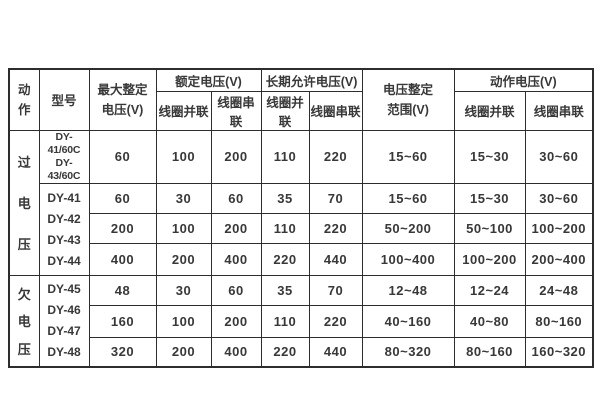 Image resolution: width=600 pixels, height=400 pixels. Describe the element at coordinates (408, 321) in the screenshot. I see `data-cell: 40~160` at that location.